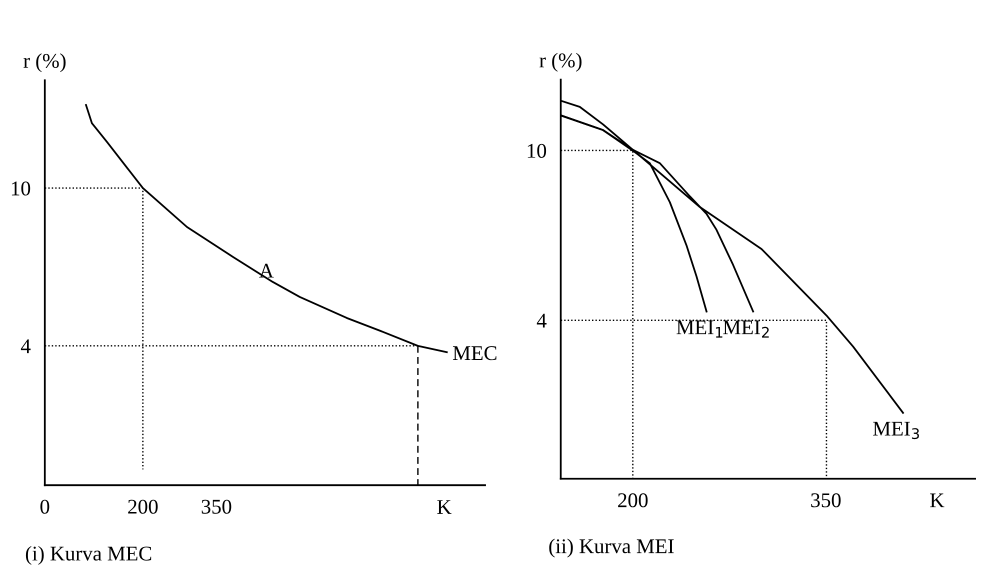  Describe the element at coordinates (896, 431) in the screenshot. I see `series-label: MEI$_{3}$` at that location.